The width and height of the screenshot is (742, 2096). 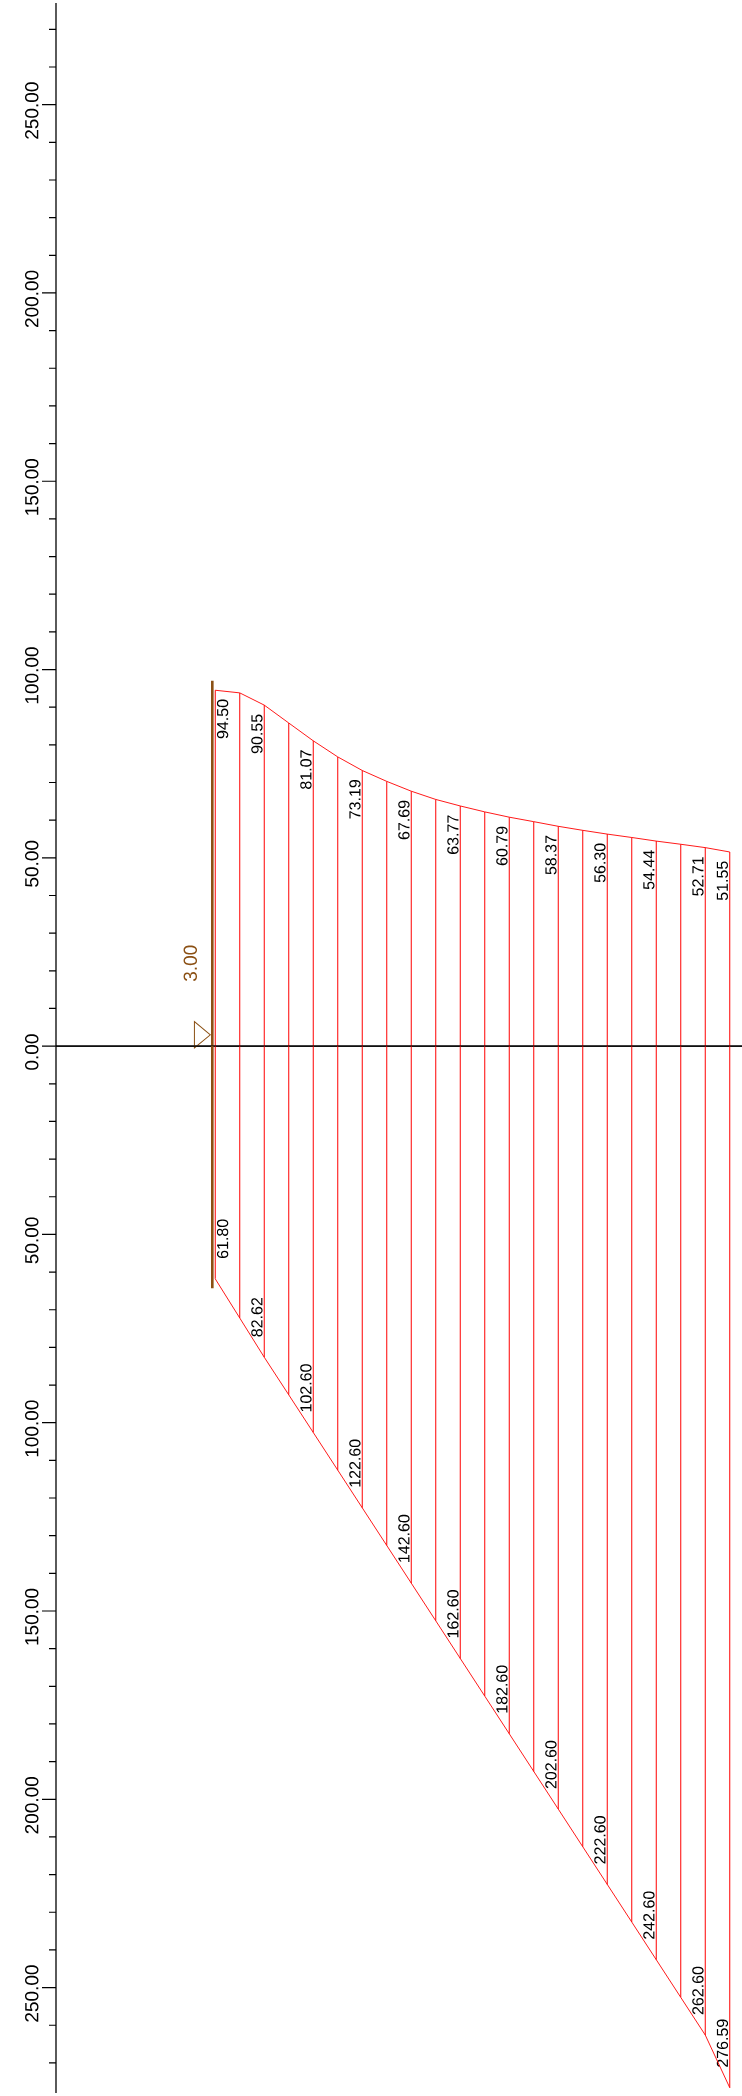 What do you see at coordinates (453, 1614) in the screenshot?
I see `data-label: 162.60` at bounding box center [453, 1614].